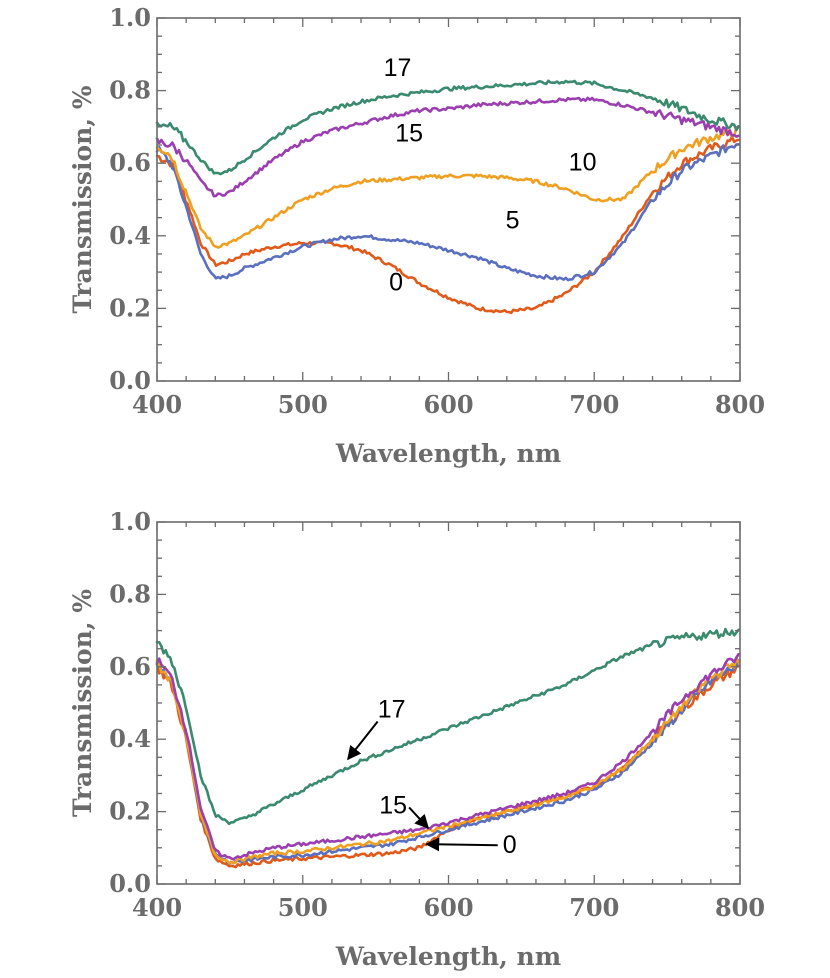  I want to click on curve-label-10: 10, so click(583, 162).